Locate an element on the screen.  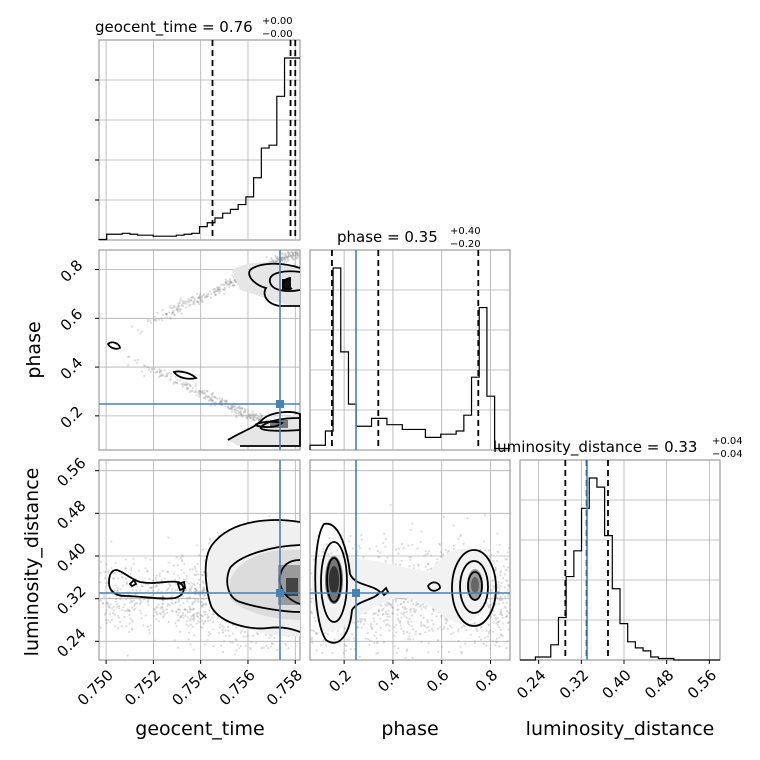
contour-right-inner is located at coordinates (475, 586).